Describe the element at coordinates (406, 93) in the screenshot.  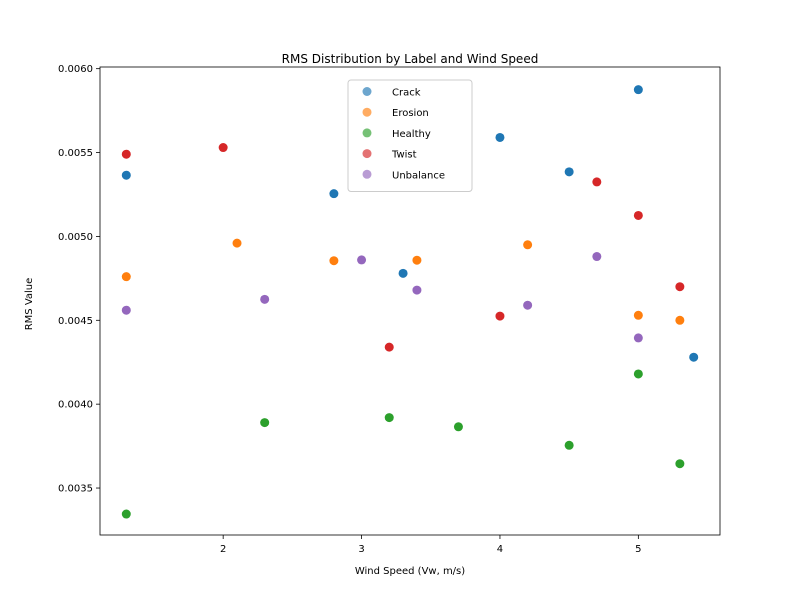
I see `legend-label: Crack` at that location.